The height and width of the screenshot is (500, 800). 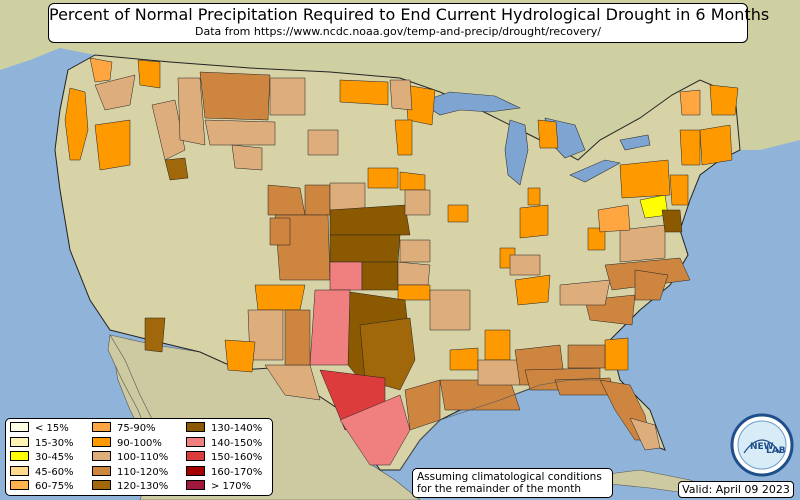 I want to click on region-nj, so click(x=679, y=190).